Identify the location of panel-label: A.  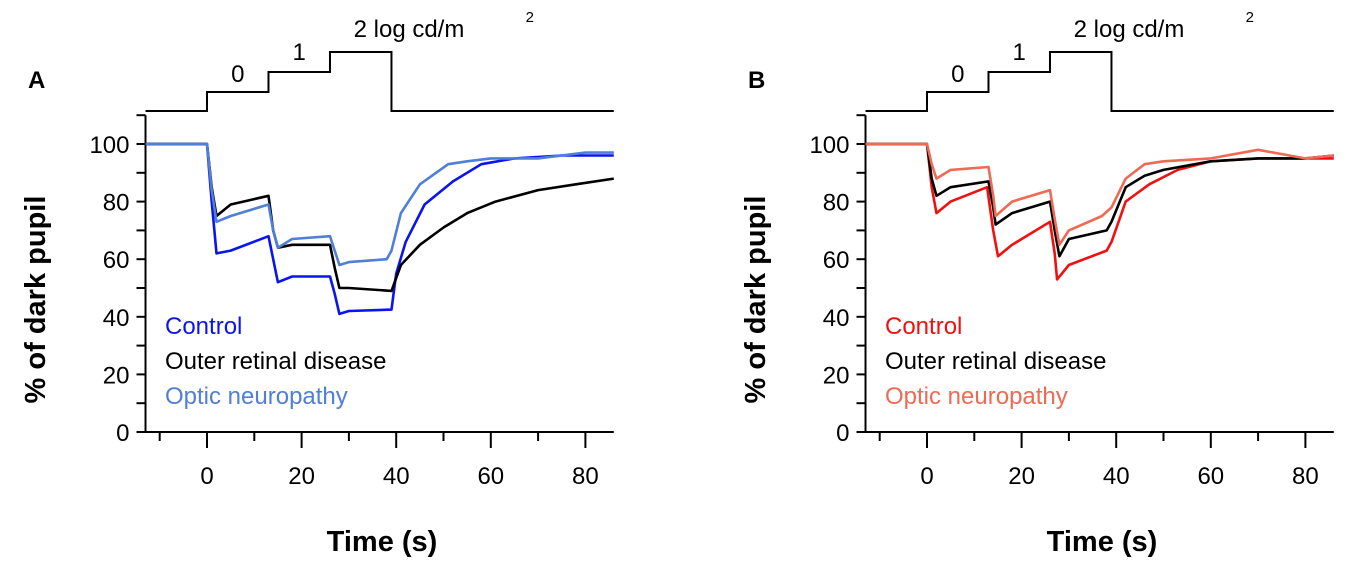
(36, 80).